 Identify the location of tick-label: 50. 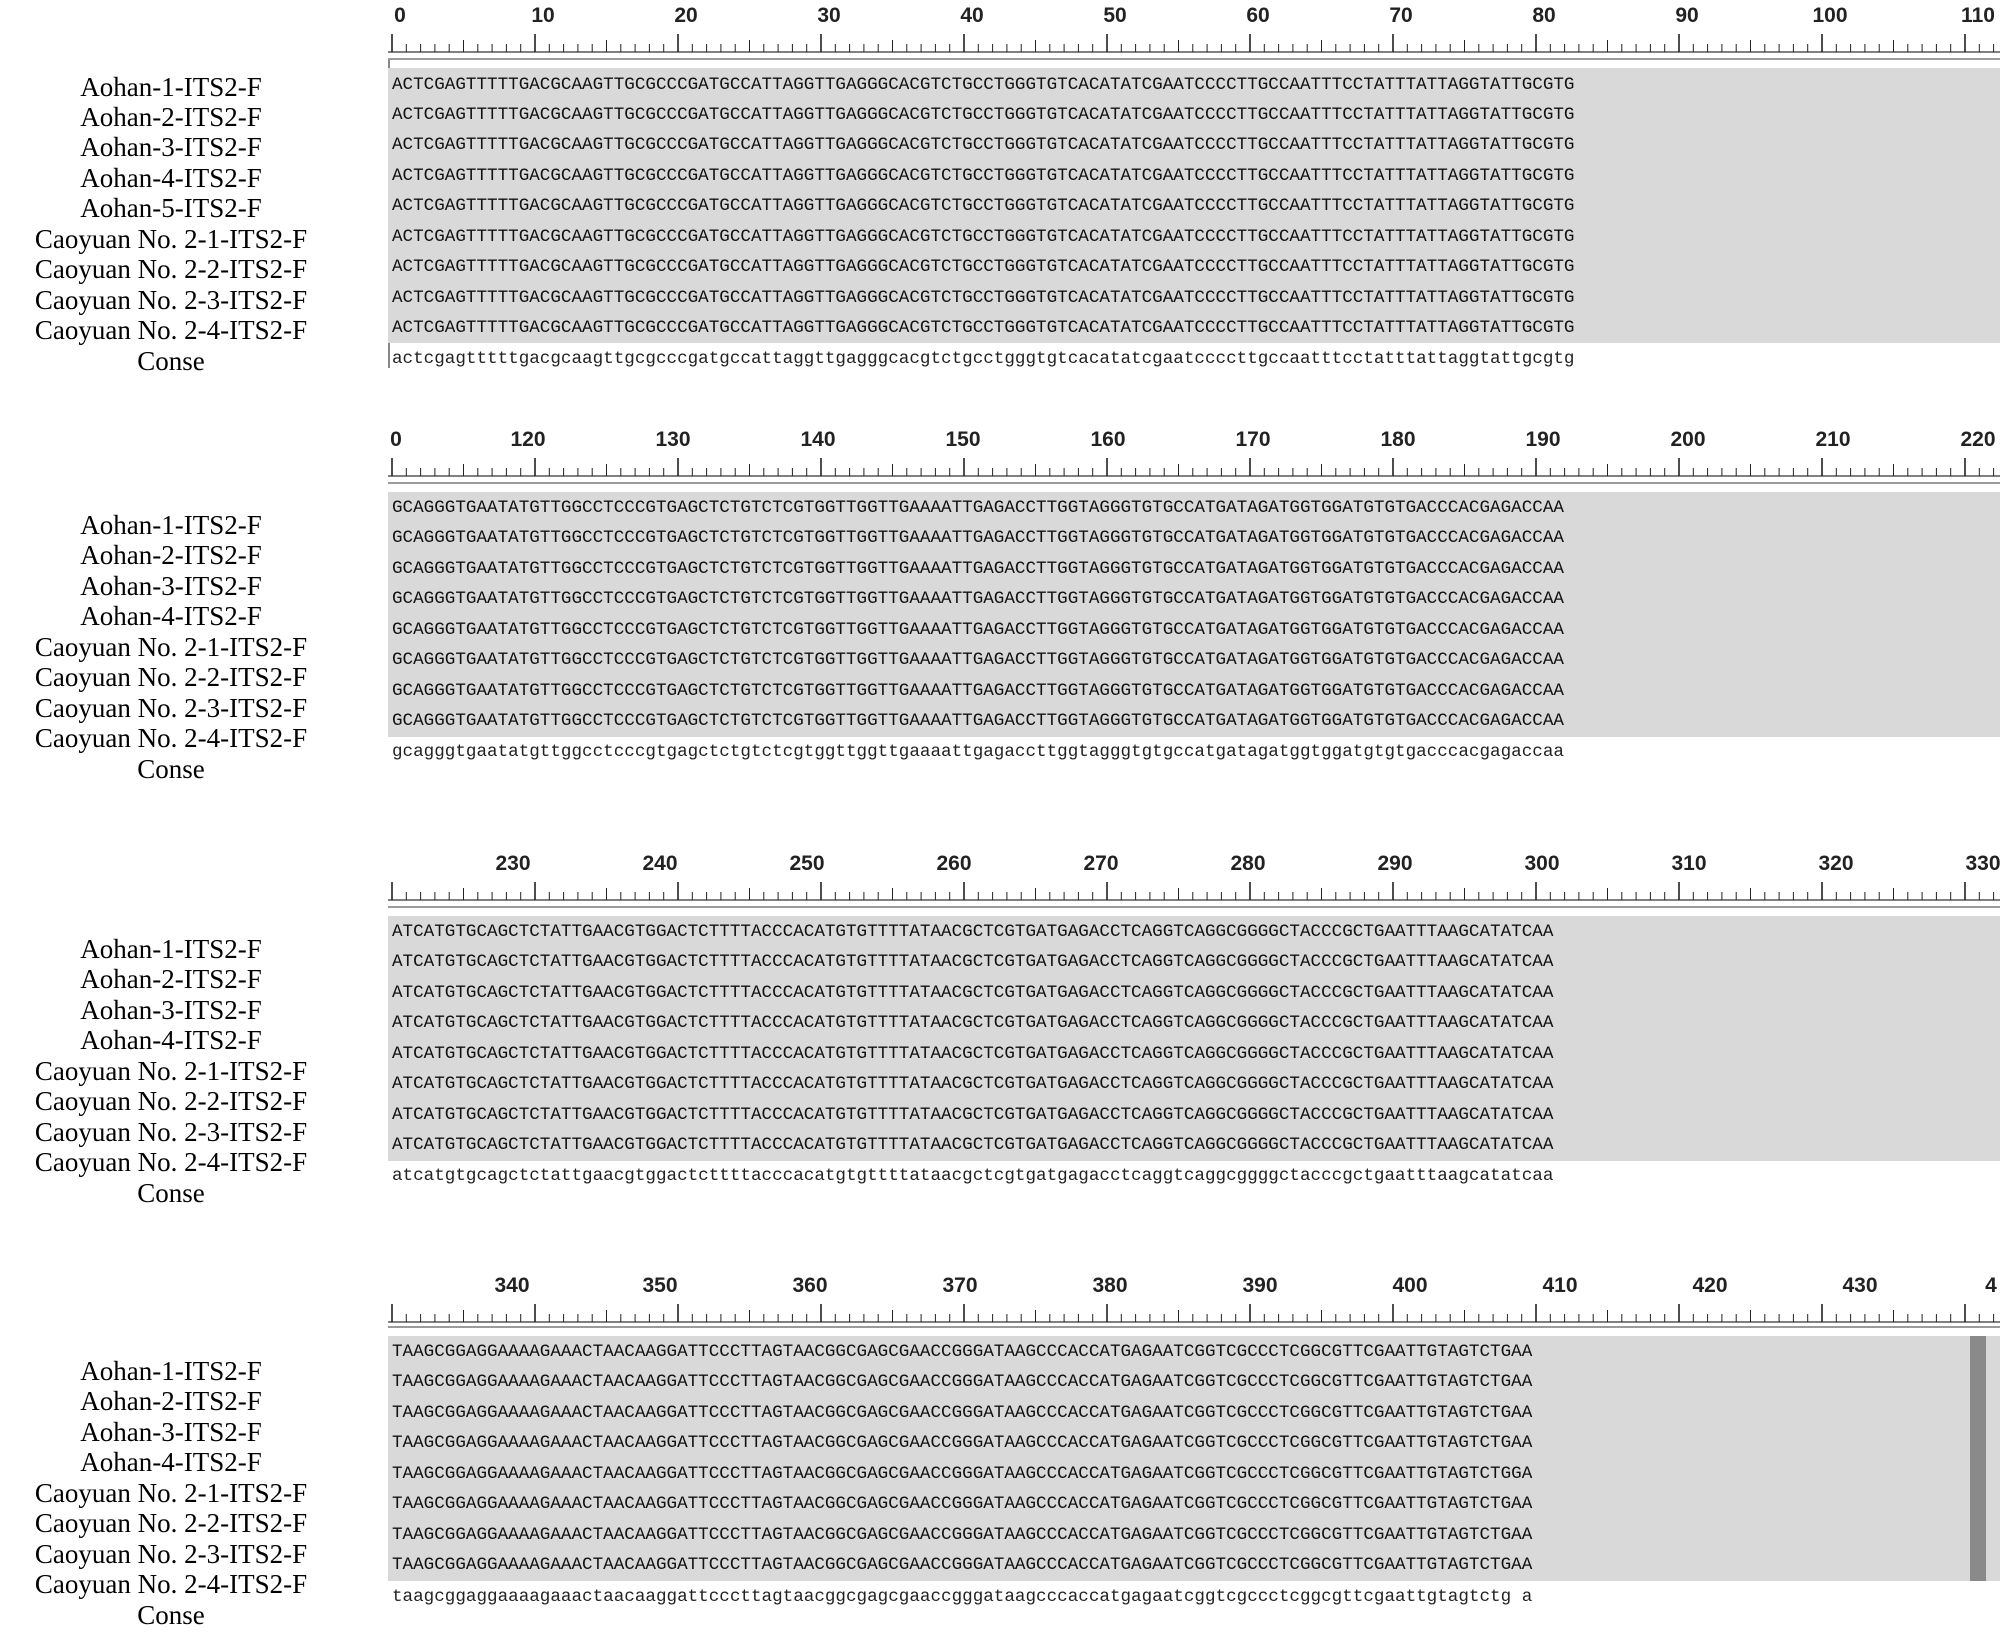
(1115, 15).